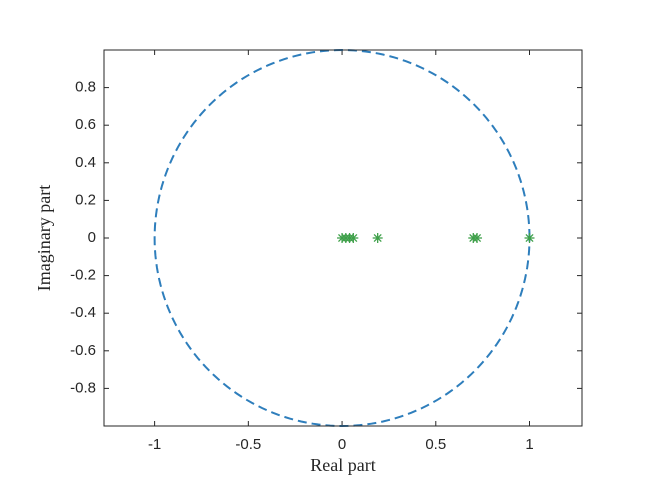 Image resolution: width=664 pixels, height=498 pixels. Describe the element at coordinates (44, 238) in the screenshot. I see `y-axis-label: Imaginary part` at that location.